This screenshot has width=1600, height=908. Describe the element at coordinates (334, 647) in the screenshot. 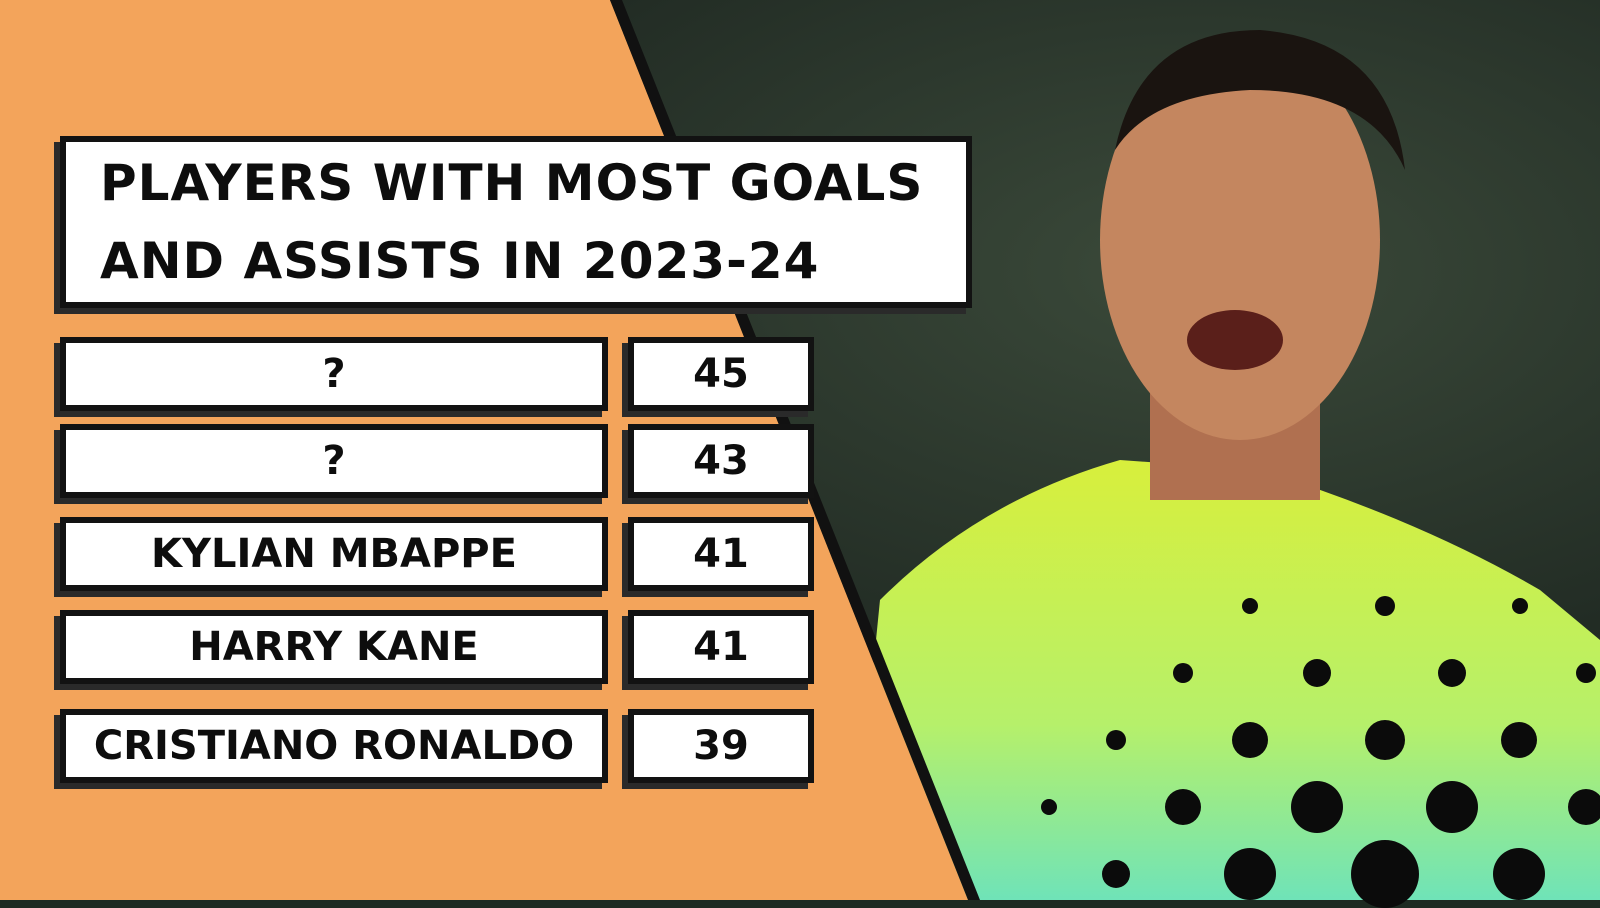

I see `player-name-cell: HARRY KANE` at that location.